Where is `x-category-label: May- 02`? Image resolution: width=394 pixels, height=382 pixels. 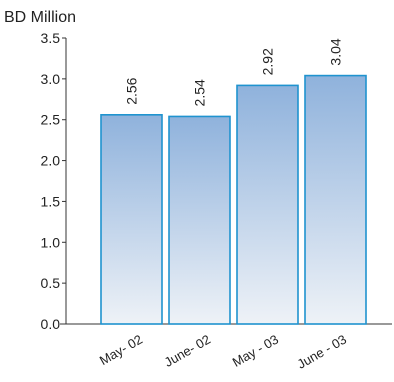 x-category-label: May- 02 is located at coordinates (121, 350).